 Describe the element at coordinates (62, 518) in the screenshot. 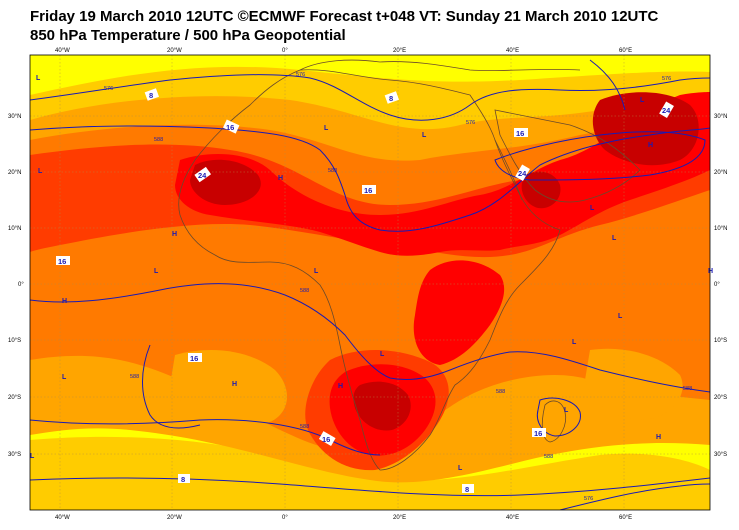

I see `lon-label-bottom: 40°W` at that location.